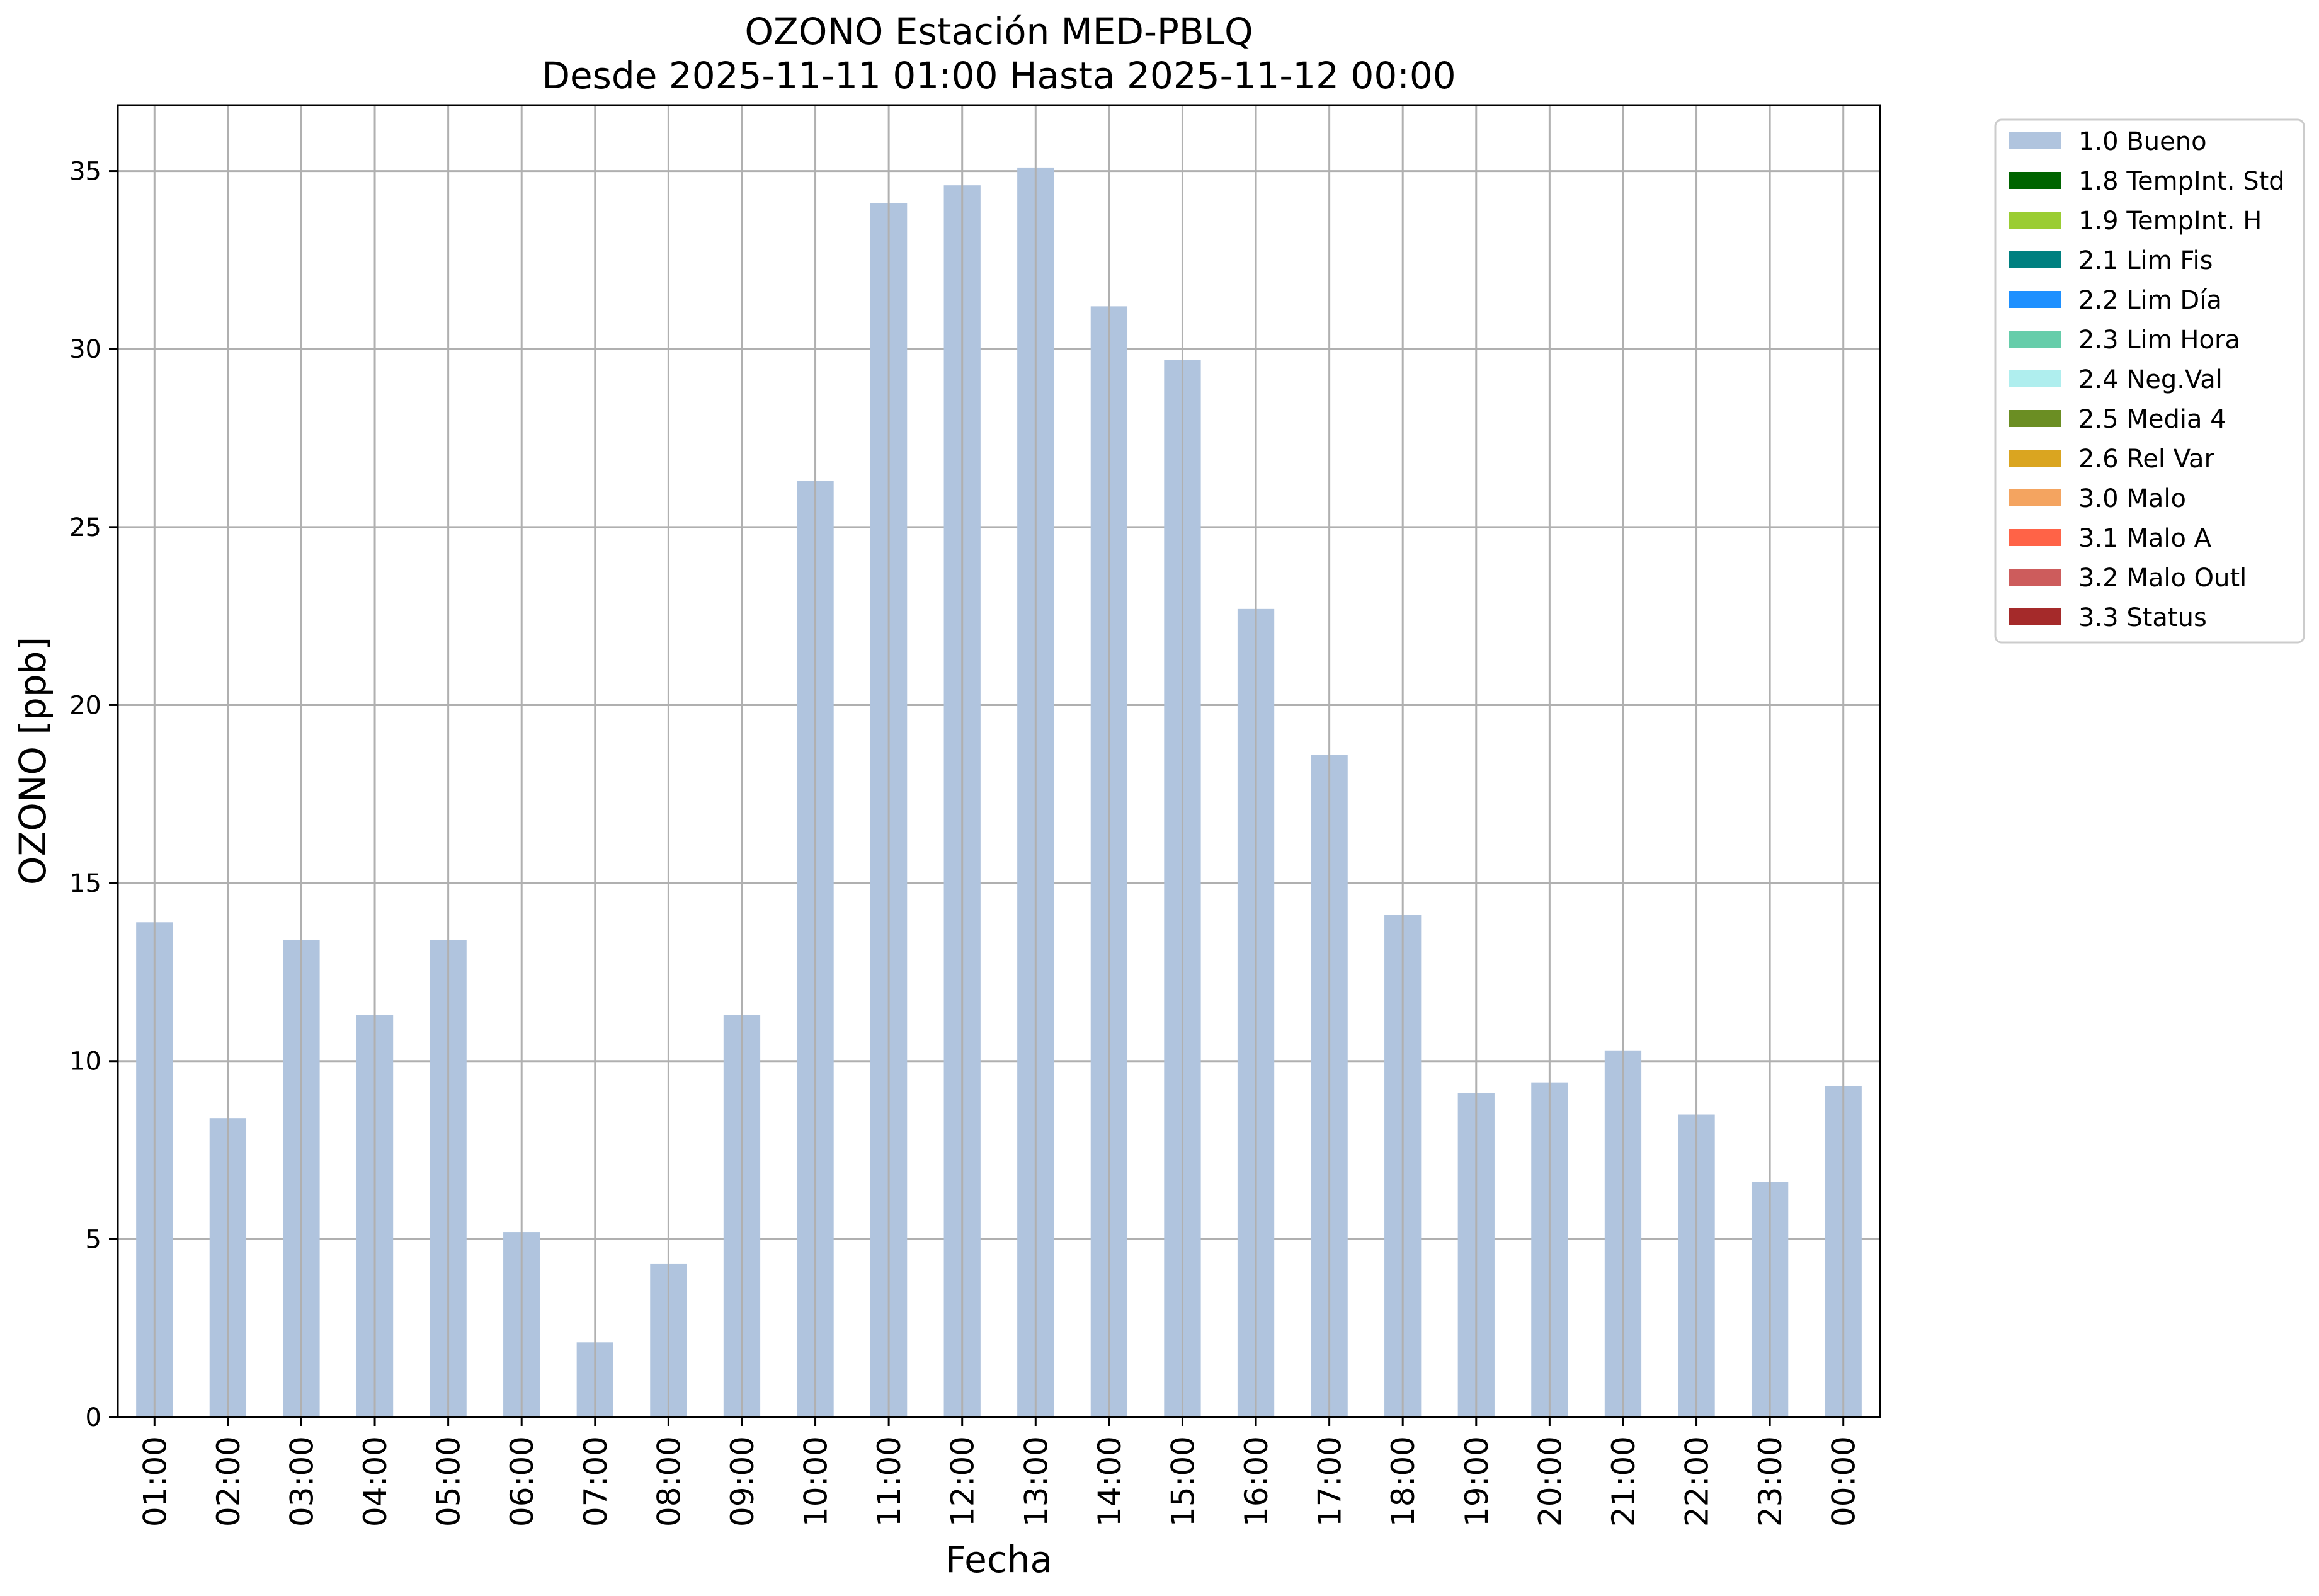 The width and height of the screenshot is (2319, 1596). I want to click on x-tick-label: 01:00, so click(155, 1481).